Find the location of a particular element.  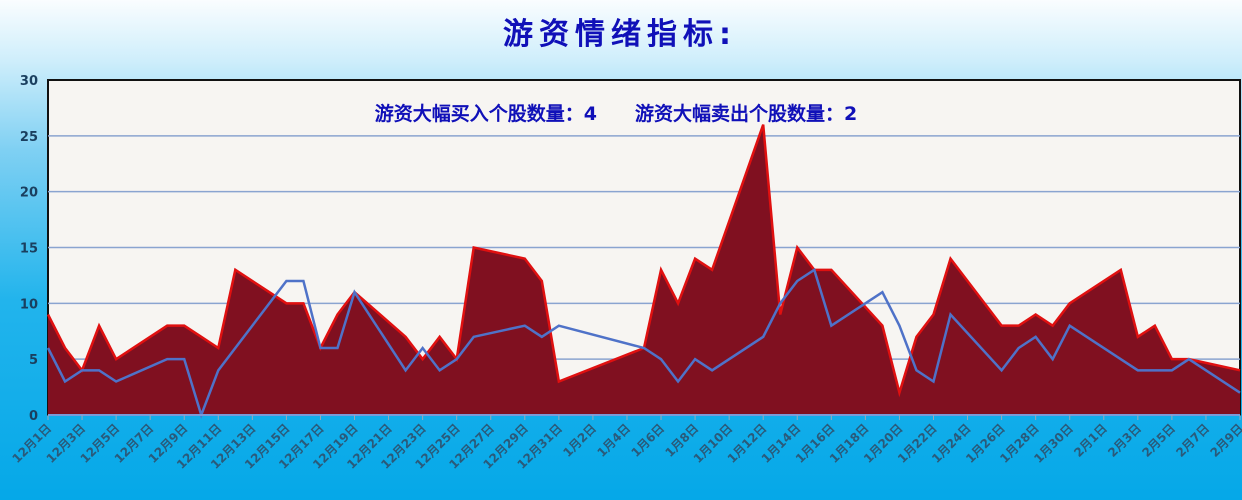

y-tick-label: 30 is located at coordinates (29, 81).